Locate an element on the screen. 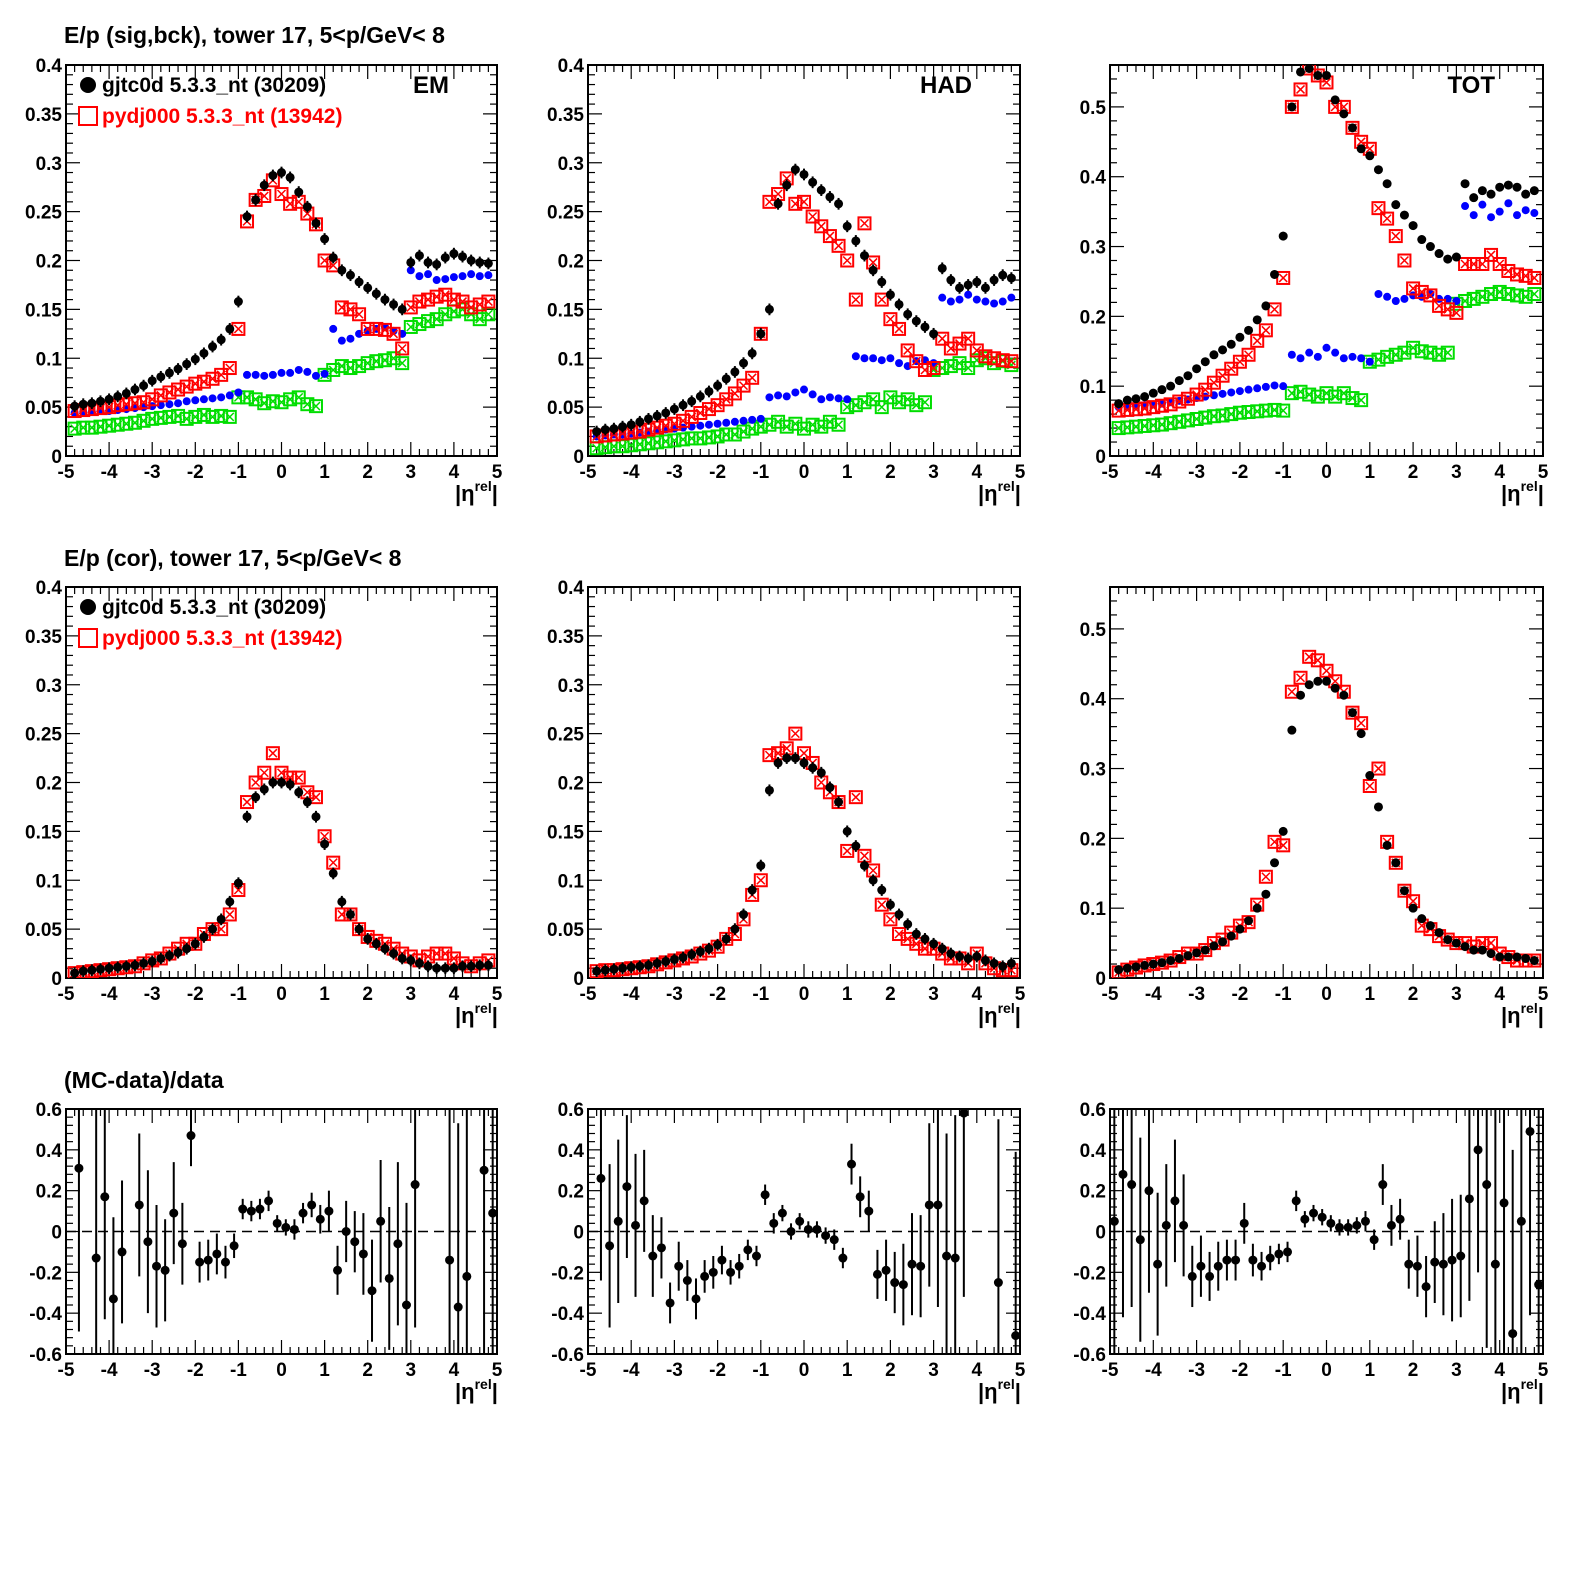  x-tick-label: -5 is located at coordinates (588, 1370).